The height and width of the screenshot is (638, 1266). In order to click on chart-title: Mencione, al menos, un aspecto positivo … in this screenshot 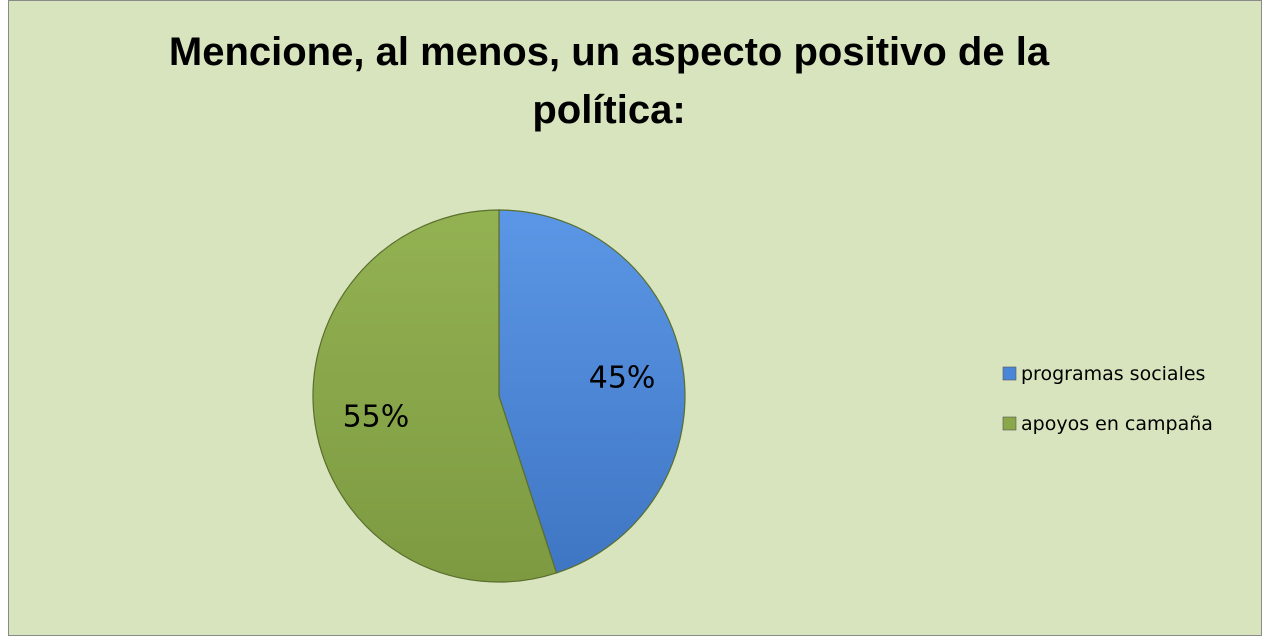, I will do `click(609, 81)`.